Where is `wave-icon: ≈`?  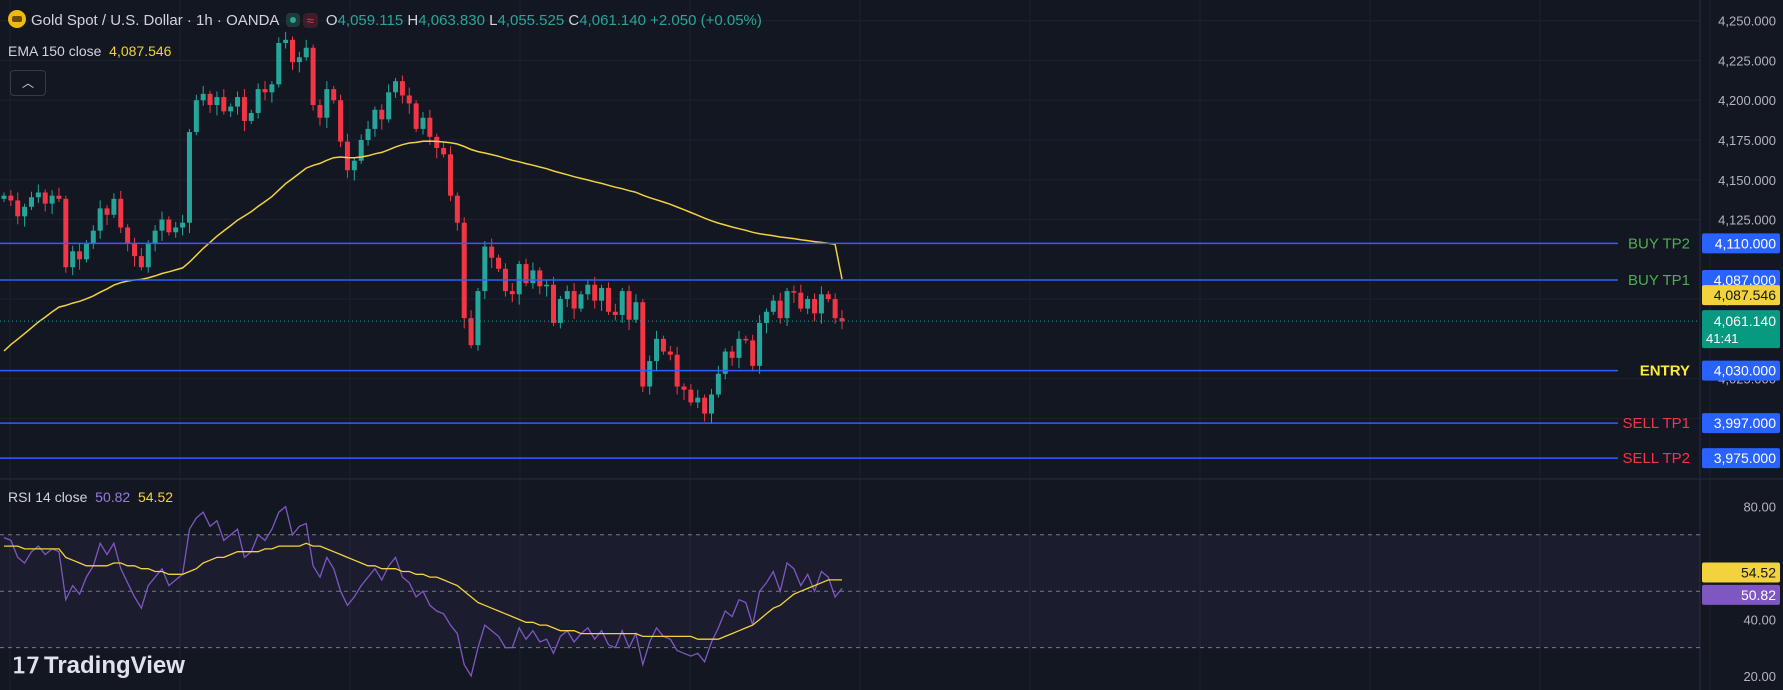
wave-icon: ≈ is located at coordinates (310, 20).